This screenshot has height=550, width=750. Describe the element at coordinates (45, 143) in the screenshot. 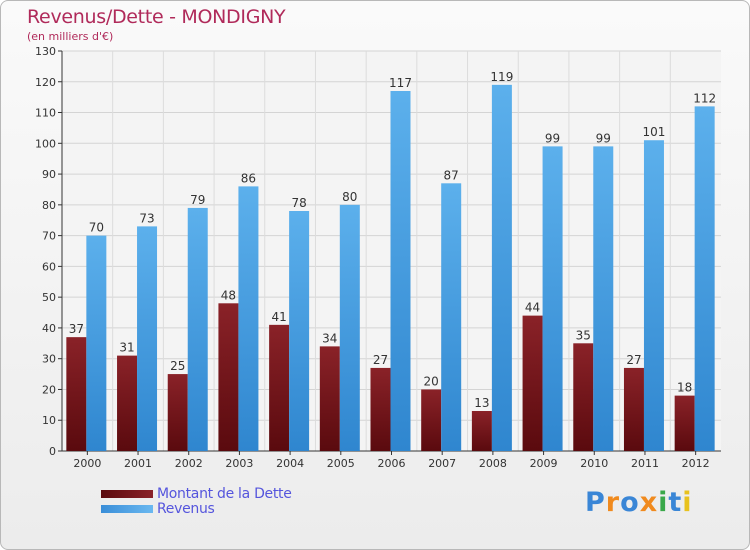

I see `ytick-label-100: 100` at that location.